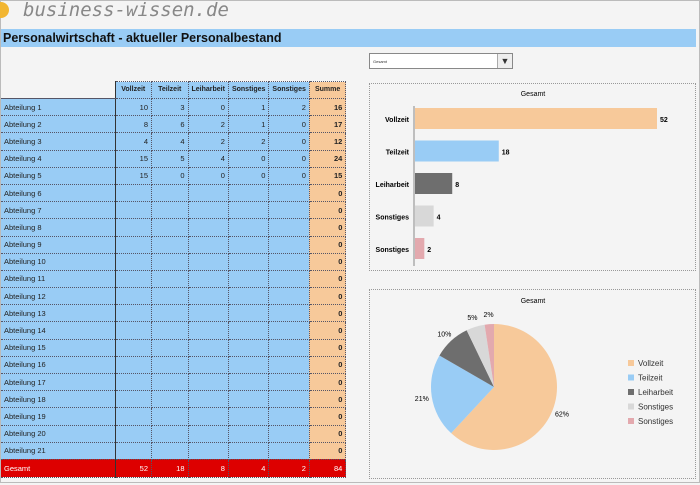 The width and height of the screenshot is (700, 485). Describe the element at coordinates (170, 107) in the screenshot. I see `table-cell: 3` at that location.